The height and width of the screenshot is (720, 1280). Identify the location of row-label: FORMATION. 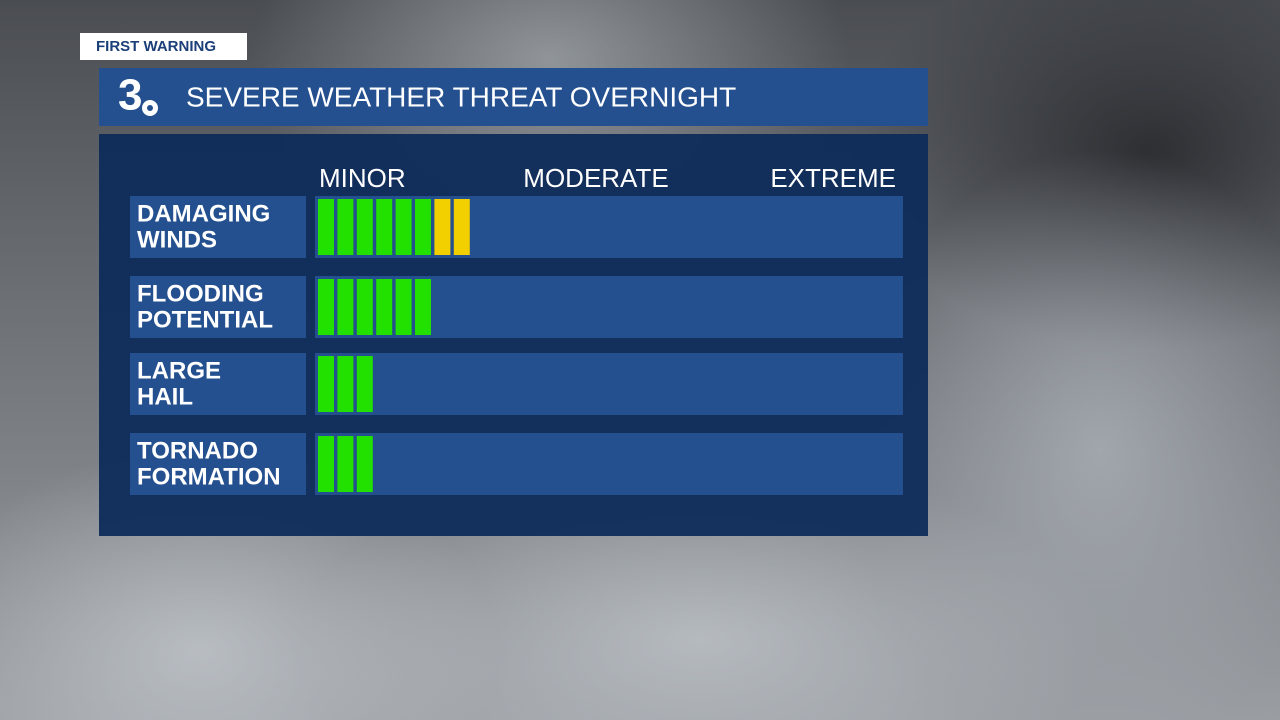
(209, 476).